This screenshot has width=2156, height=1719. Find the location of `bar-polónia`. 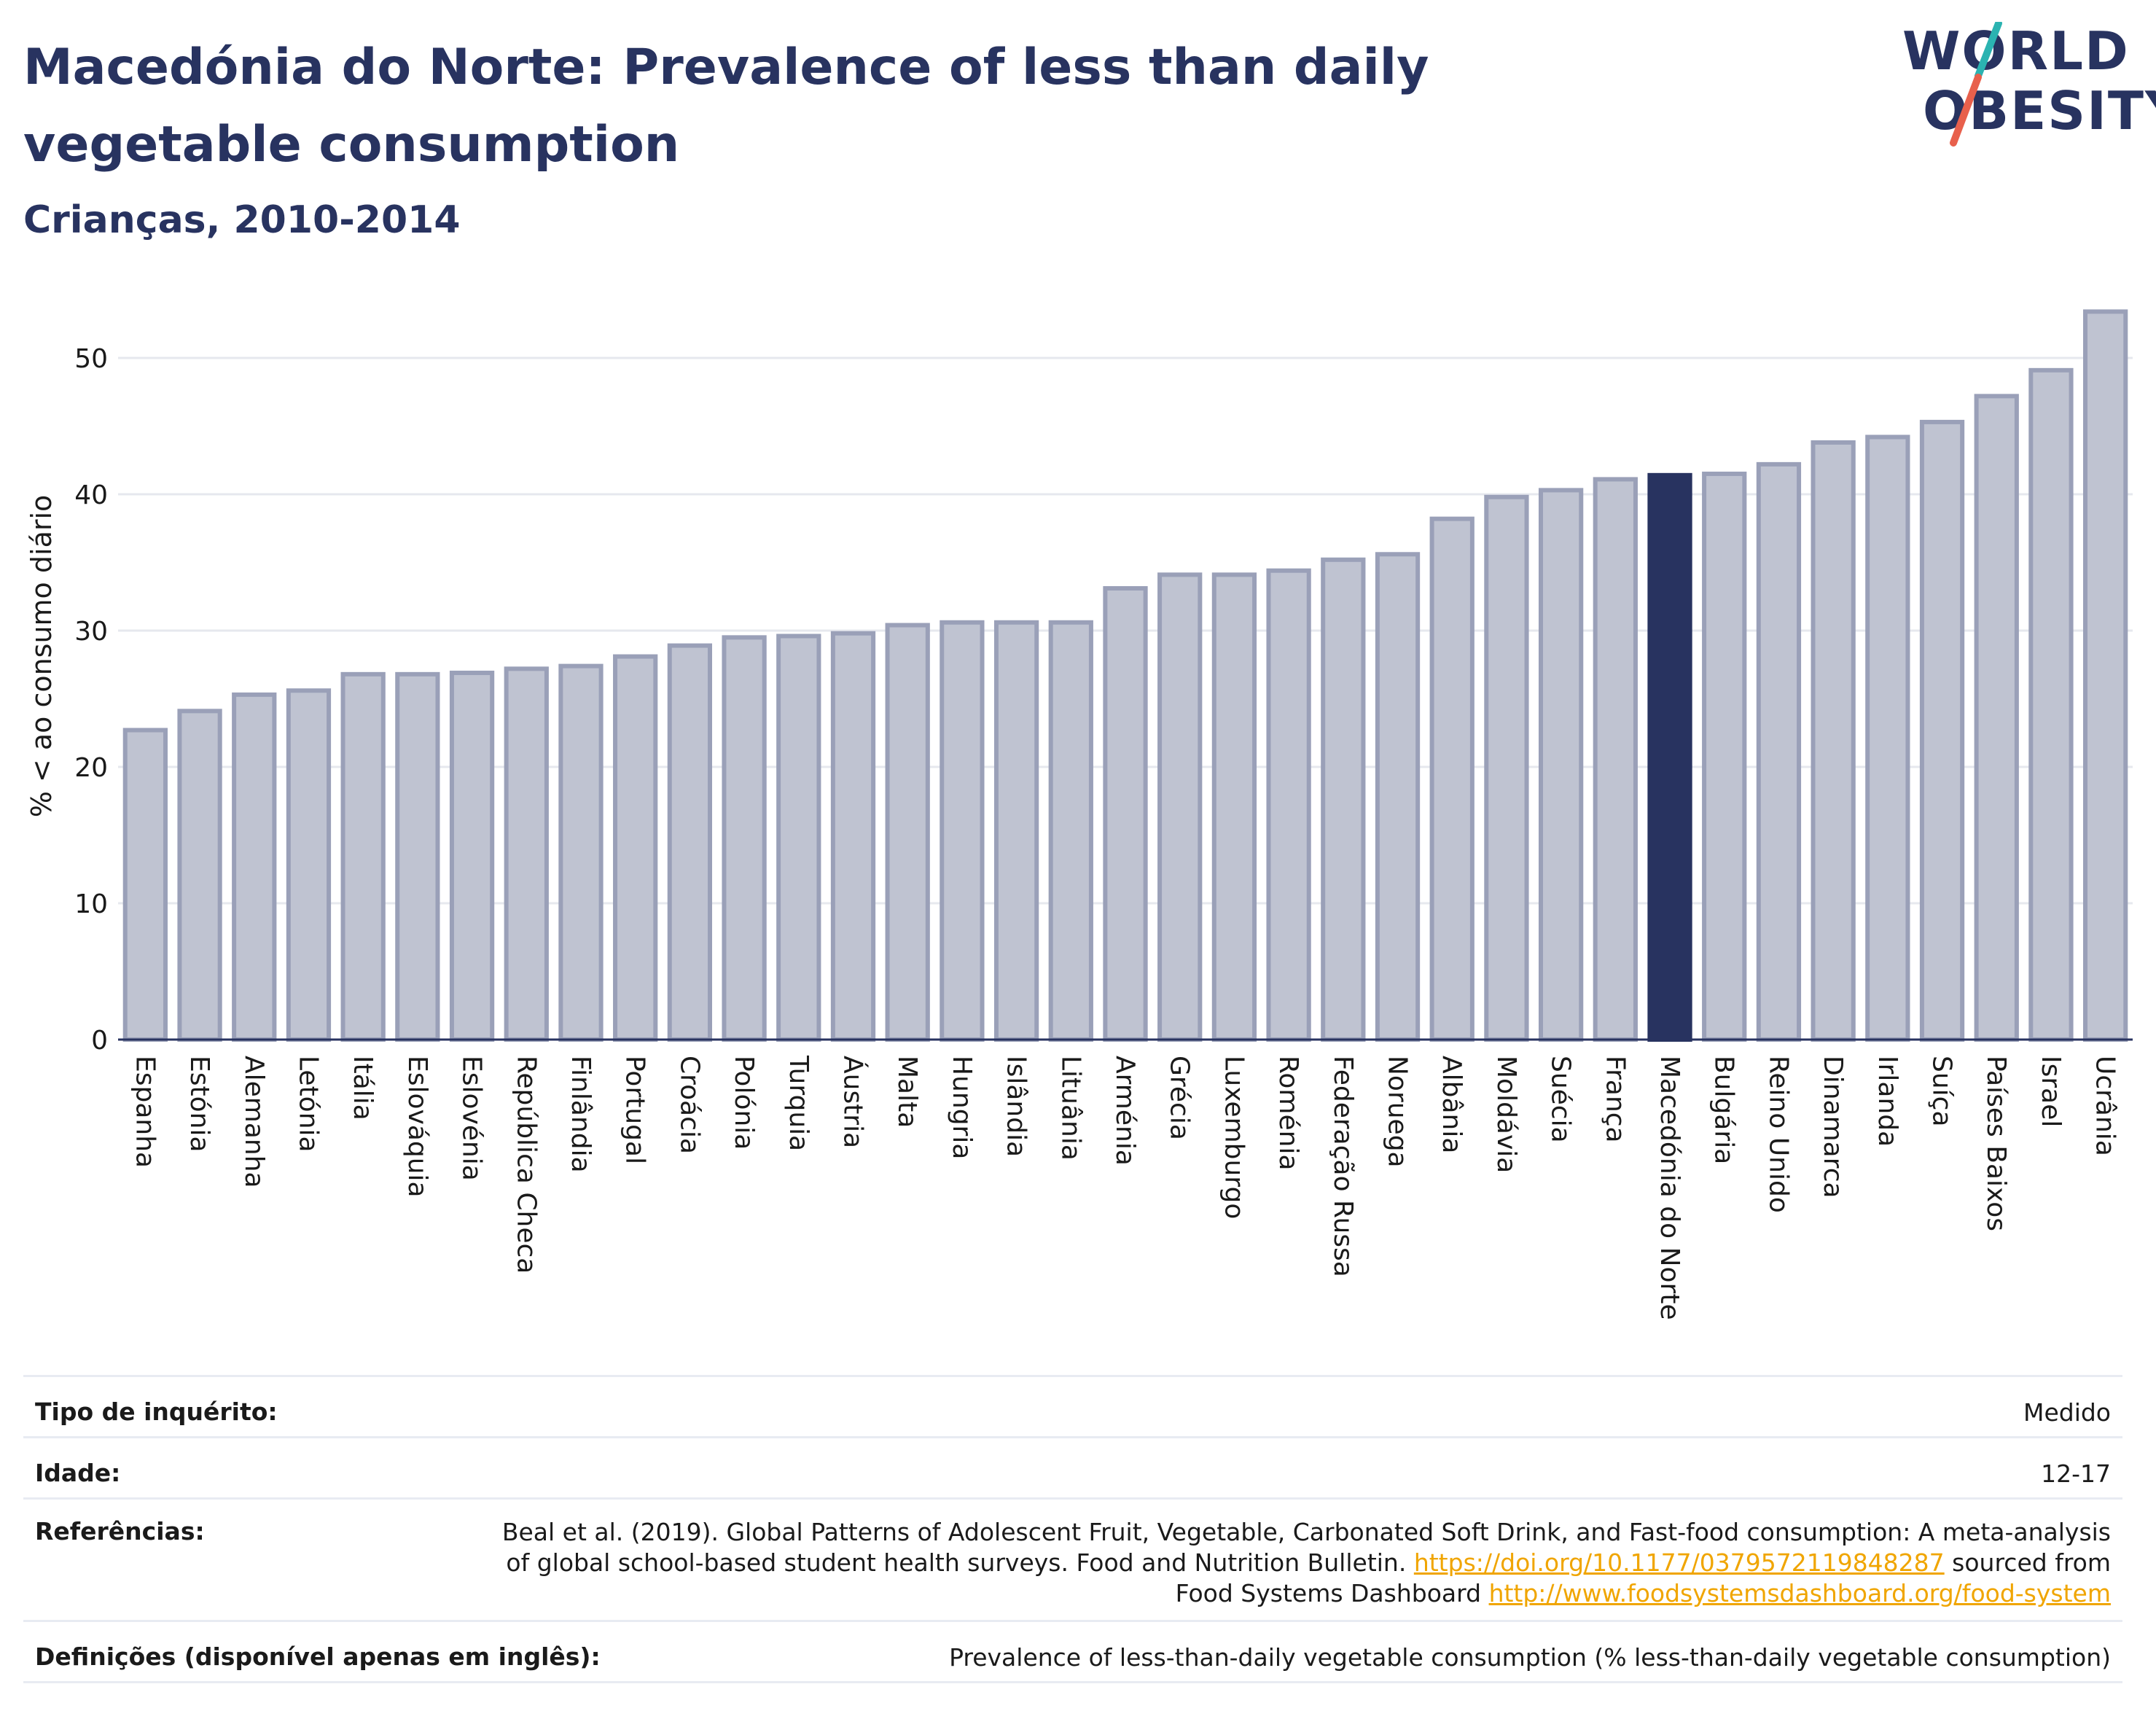

bar-polónia is located at coordinates (745, 839).